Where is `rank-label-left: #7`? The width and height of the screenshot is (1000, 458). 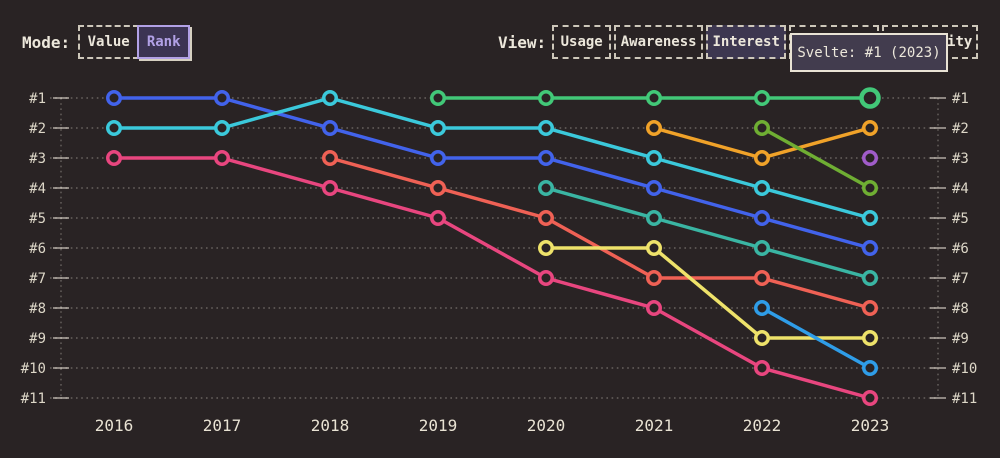
rank-label-left: #7 is located at coordinates (37, 279).